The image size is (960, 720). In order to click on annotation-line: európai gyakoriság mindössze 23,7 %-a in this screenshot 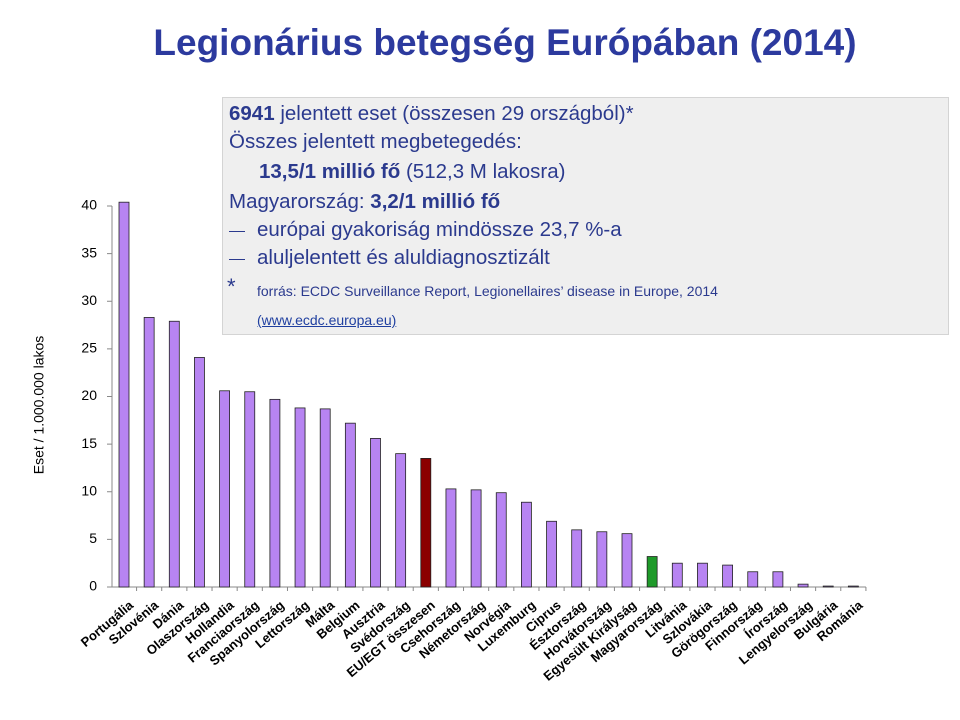, I will do `click(439, 229)`.